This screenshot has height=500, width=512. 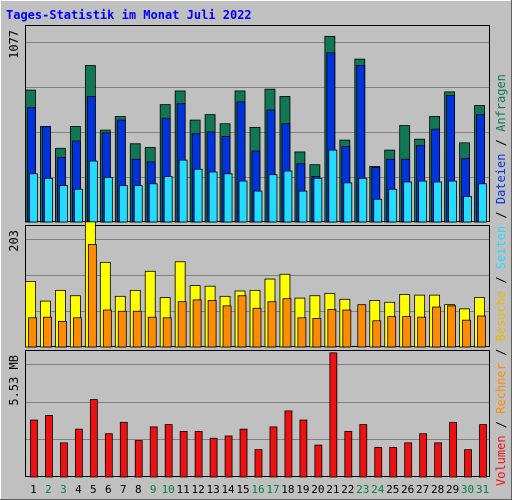 I want to click on day-label-7: 7, so click(x=123, y=489).